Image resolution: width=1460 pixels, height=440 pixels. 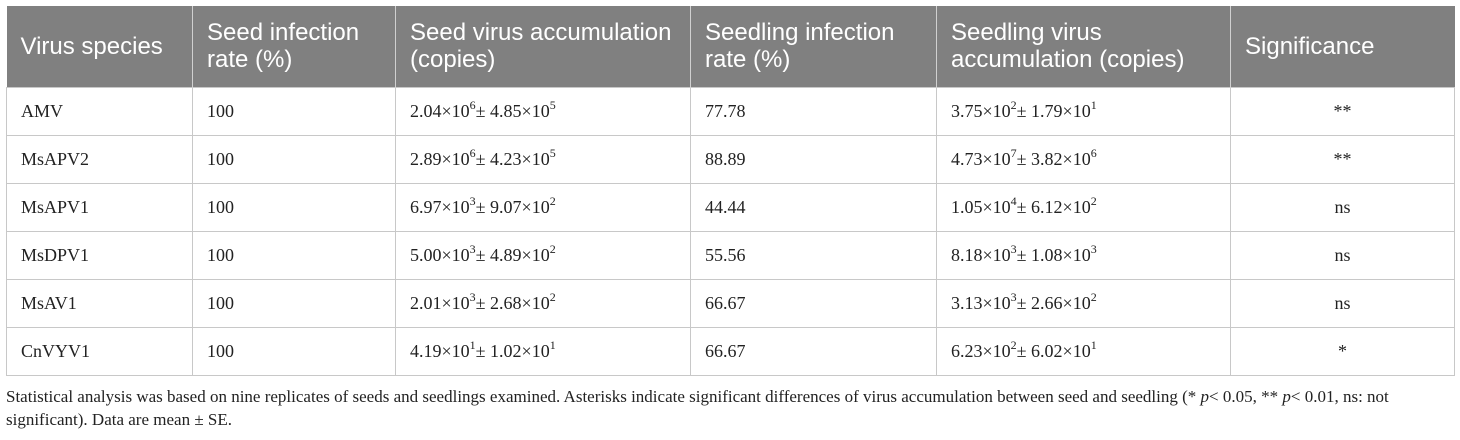 I want to click on cell-seedling-virus-accumulation: 3.13×103± 2.66×102, so click(x=1083, y=303).